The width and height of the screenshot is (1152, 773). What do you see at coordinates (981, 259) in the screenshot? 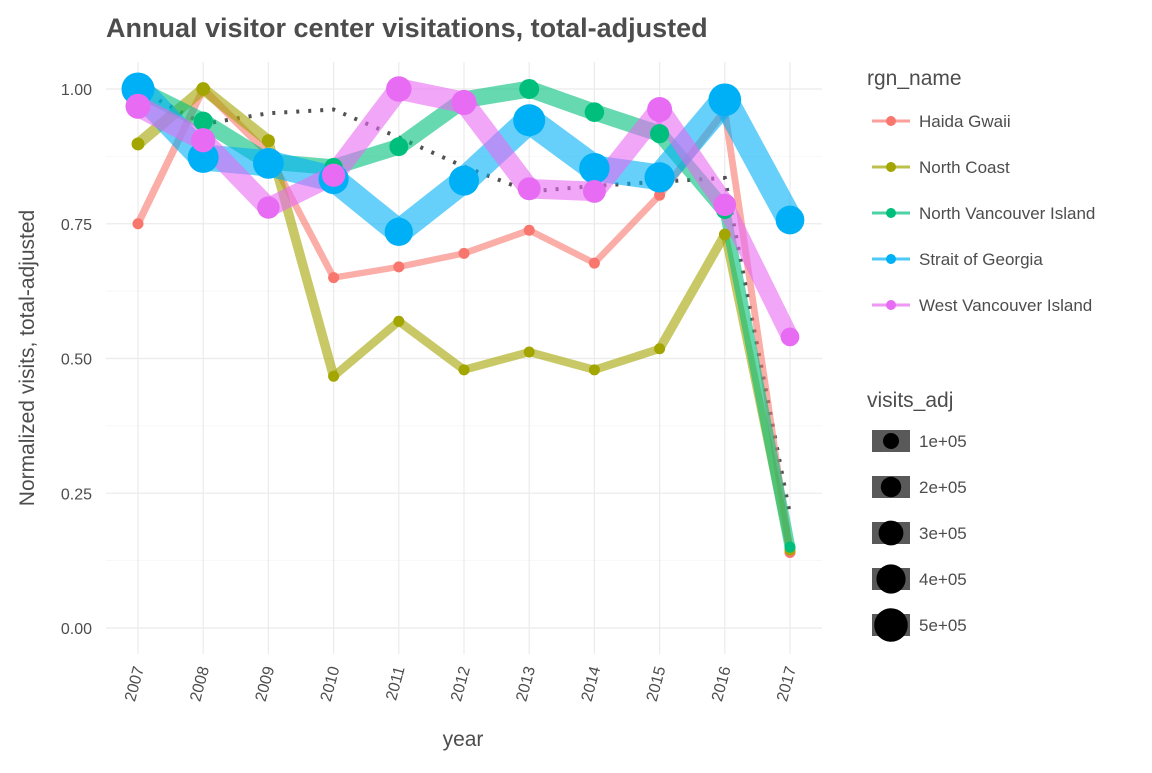
I see `legend-label-strait-of-georgia: Strait of Georgia` at bounding box center [981, 259].